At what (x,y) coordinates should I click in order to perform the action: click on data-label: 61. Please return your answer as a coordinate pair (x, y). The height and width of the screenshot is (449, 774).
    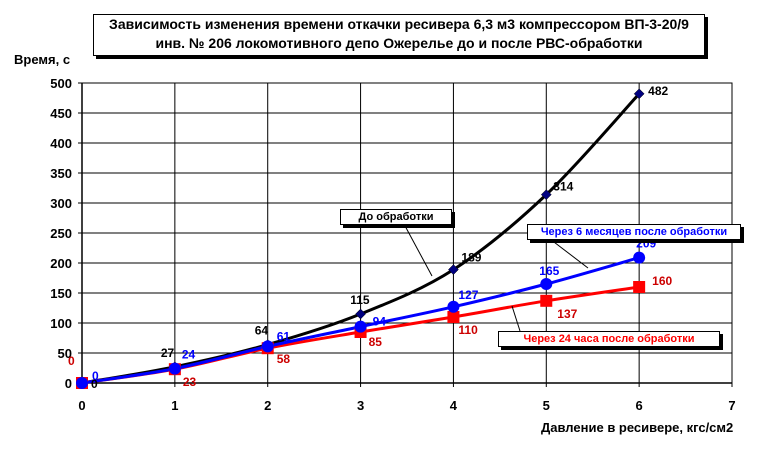
    Looking at the image, I should click on (284, 336).